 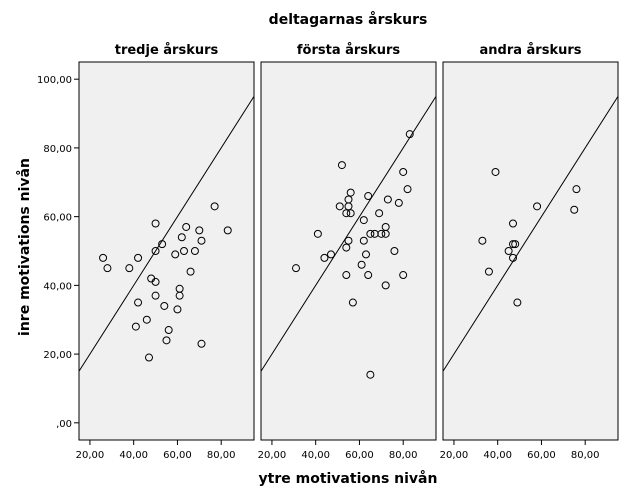 What do you see at coordinates (57, 218) in the screenshot?
I see `y-tick-label: 60,00` at bounding box center [57, 218].